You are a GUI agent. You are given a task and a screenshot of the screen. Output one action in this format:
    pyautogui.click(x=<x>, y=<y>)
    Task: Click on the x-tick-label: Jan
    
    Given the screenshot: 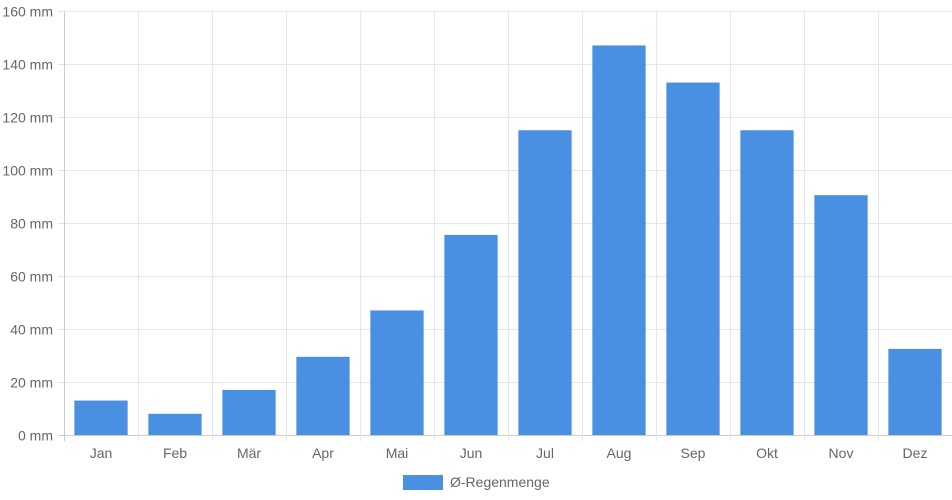 What is the action you would take?
    pyautogui.click(x=101, y=453)
    